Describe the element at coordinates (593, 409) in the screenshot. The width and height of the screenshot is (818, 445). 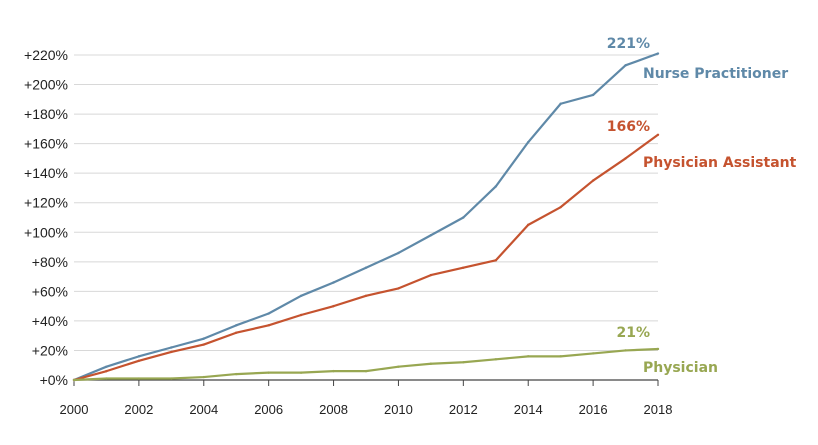
I see `x-tick-label: 2016` at that location.